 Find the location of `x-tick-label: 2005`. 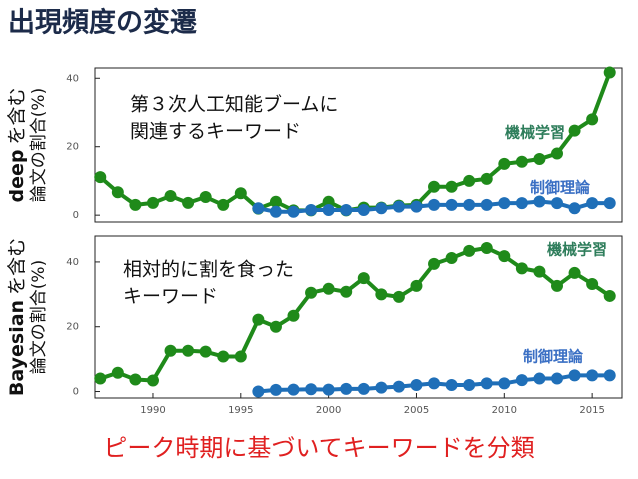

x-tick-label: 2005 is located at coordinates (416, 410).